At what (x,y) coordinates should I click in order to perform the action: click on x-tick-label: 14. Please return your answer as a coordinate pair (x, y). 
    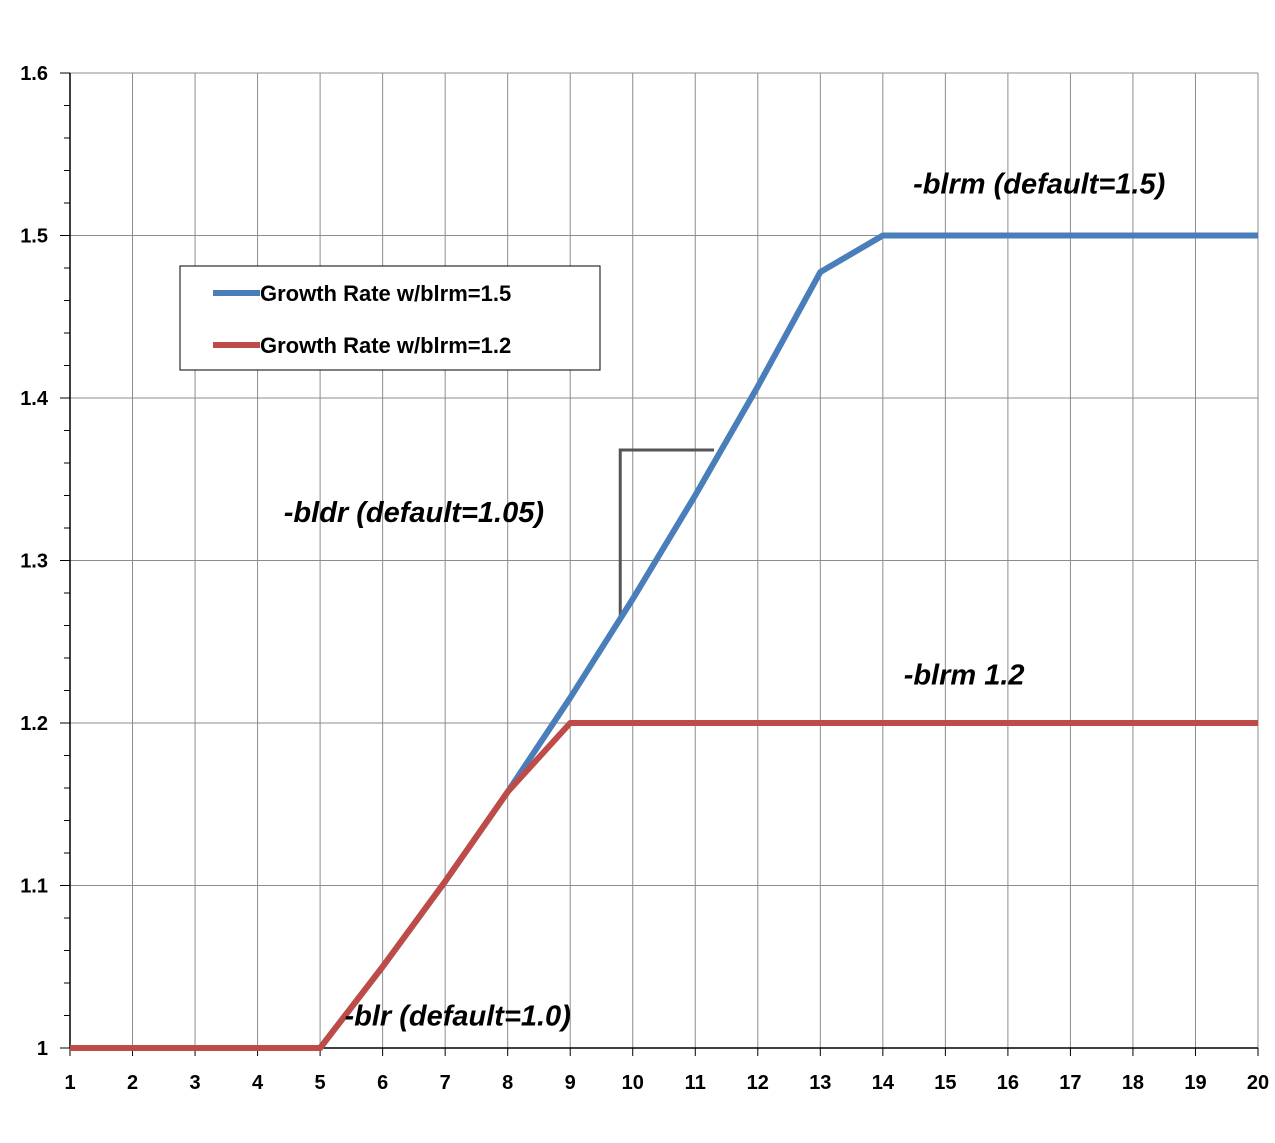
    Looking at the image, I should click on (883, 1083).